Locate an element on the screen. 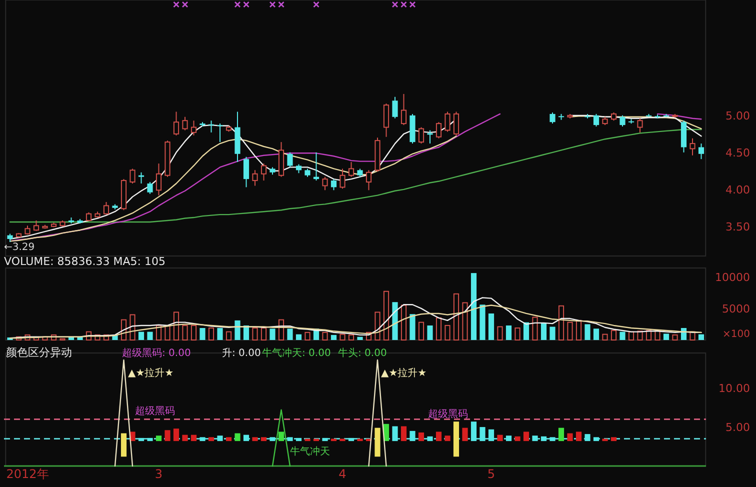 Image resolution: width=756 pixels, height=487 pixels. annotation: 牛头: 0.00 is located at coordinates (362, 353).